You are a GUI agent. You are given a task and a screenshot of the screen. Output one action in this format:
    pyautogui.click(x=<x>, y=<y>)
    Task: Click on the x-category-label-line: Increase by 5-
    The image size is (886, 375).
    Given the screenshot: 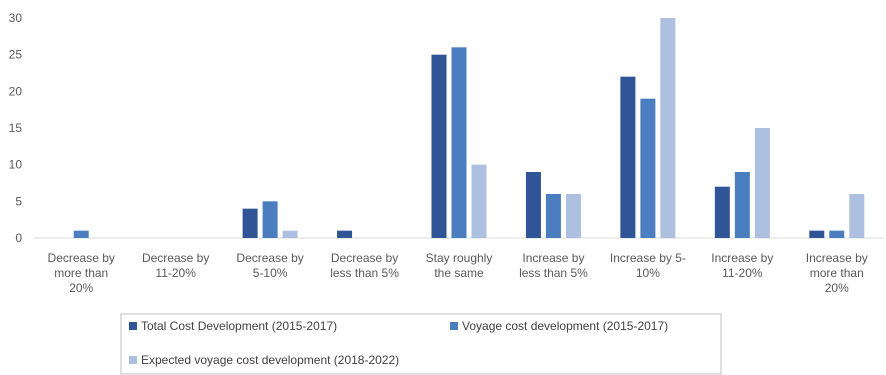 What is the action you would take?
    pyautogui.click(x=648, y=258)
    